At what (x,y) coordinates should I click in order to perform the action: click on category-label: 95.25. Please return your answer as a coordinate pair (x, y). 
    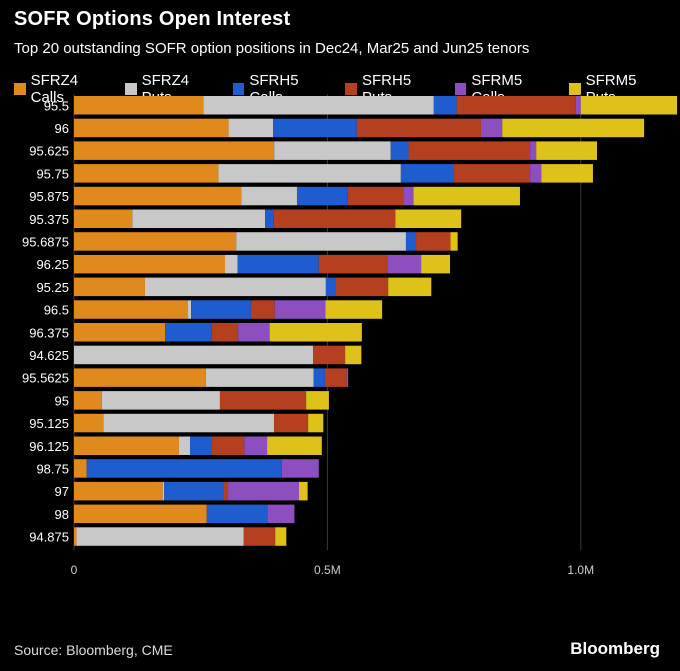
    Looking at the image, I should click on (52, 287).